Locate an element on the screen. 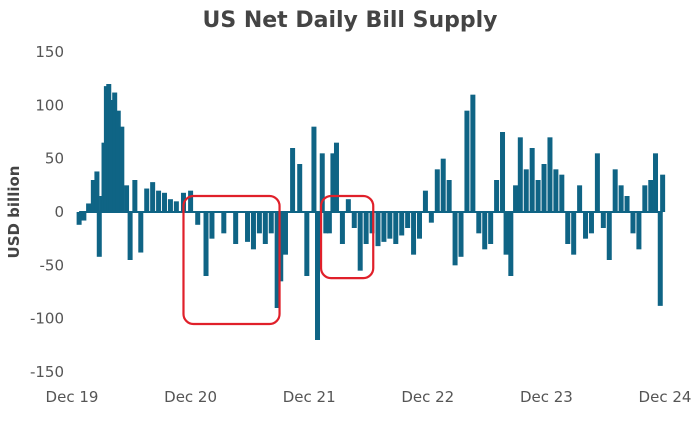 Image resolution: width=700 pixels, height=426 pixels. highlight-layer is located at coordinates (278, 260).